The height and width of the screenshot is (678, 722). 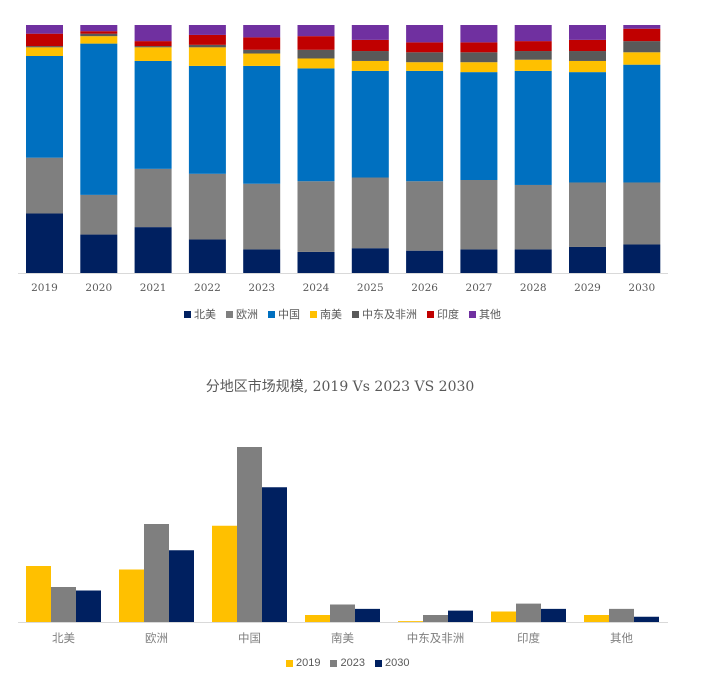 I want to click on x-tick-label: 2023, so click(x=261, y=288).